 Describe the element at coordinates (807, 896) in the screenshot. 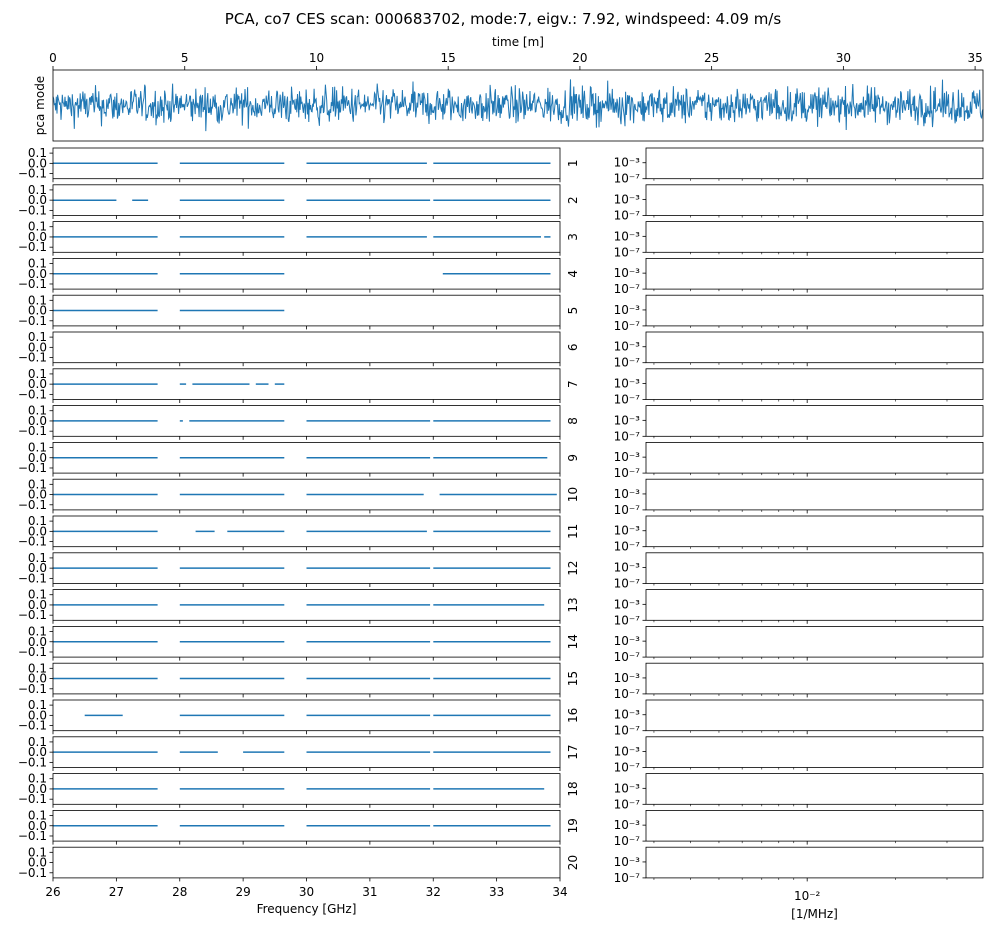

I see `spectrum-xtick-label: 10⁻²` at that location.